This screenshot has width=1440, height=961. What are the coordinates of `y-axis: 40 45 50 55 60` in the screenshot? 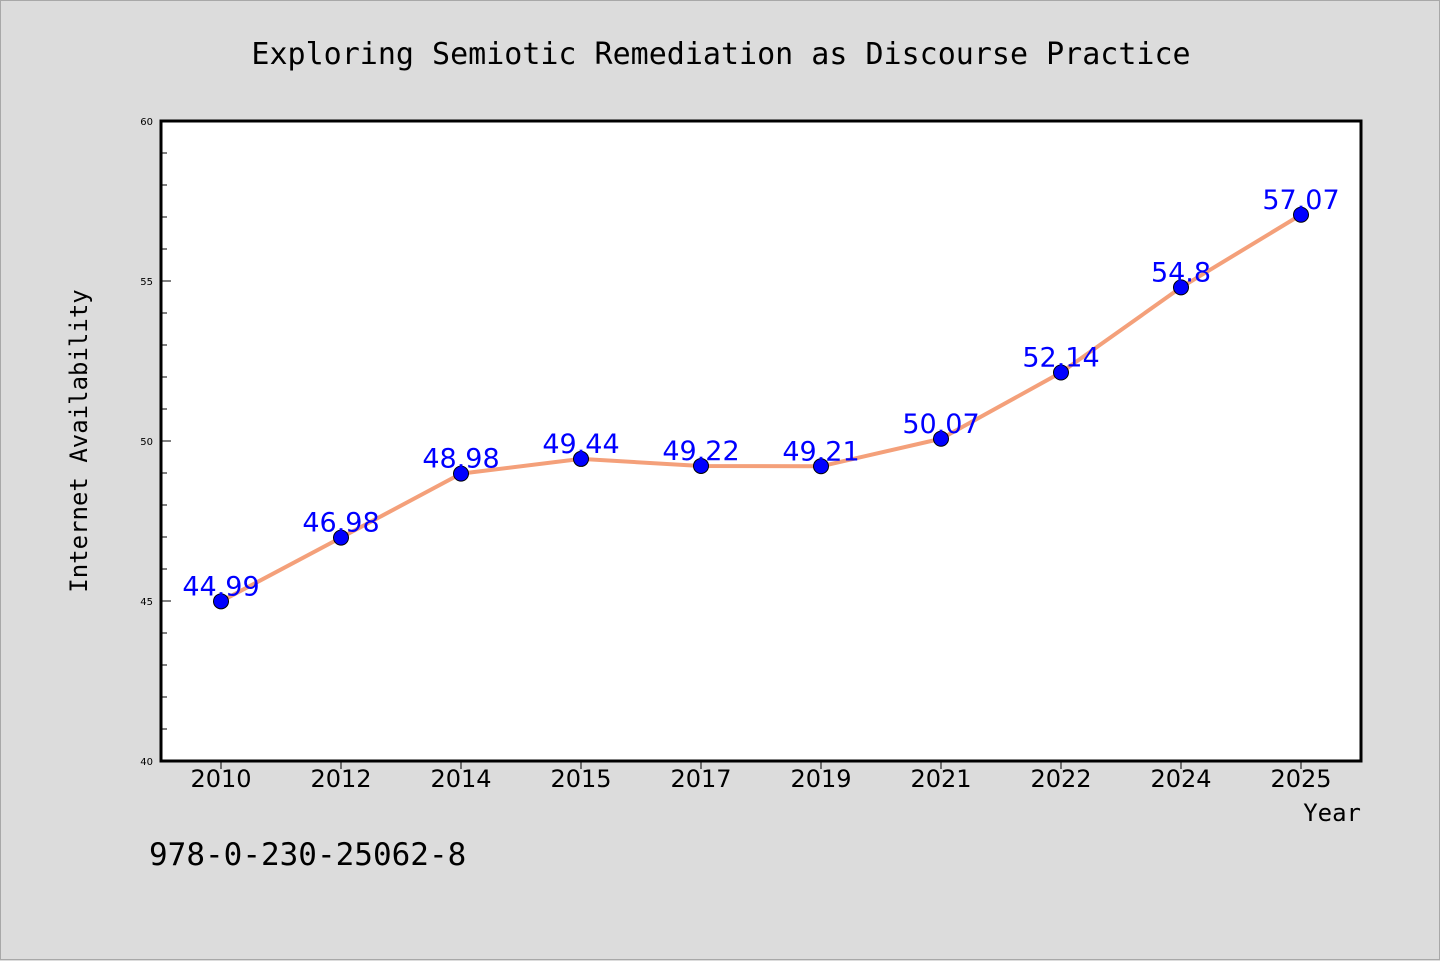 It's located at (155, 442).